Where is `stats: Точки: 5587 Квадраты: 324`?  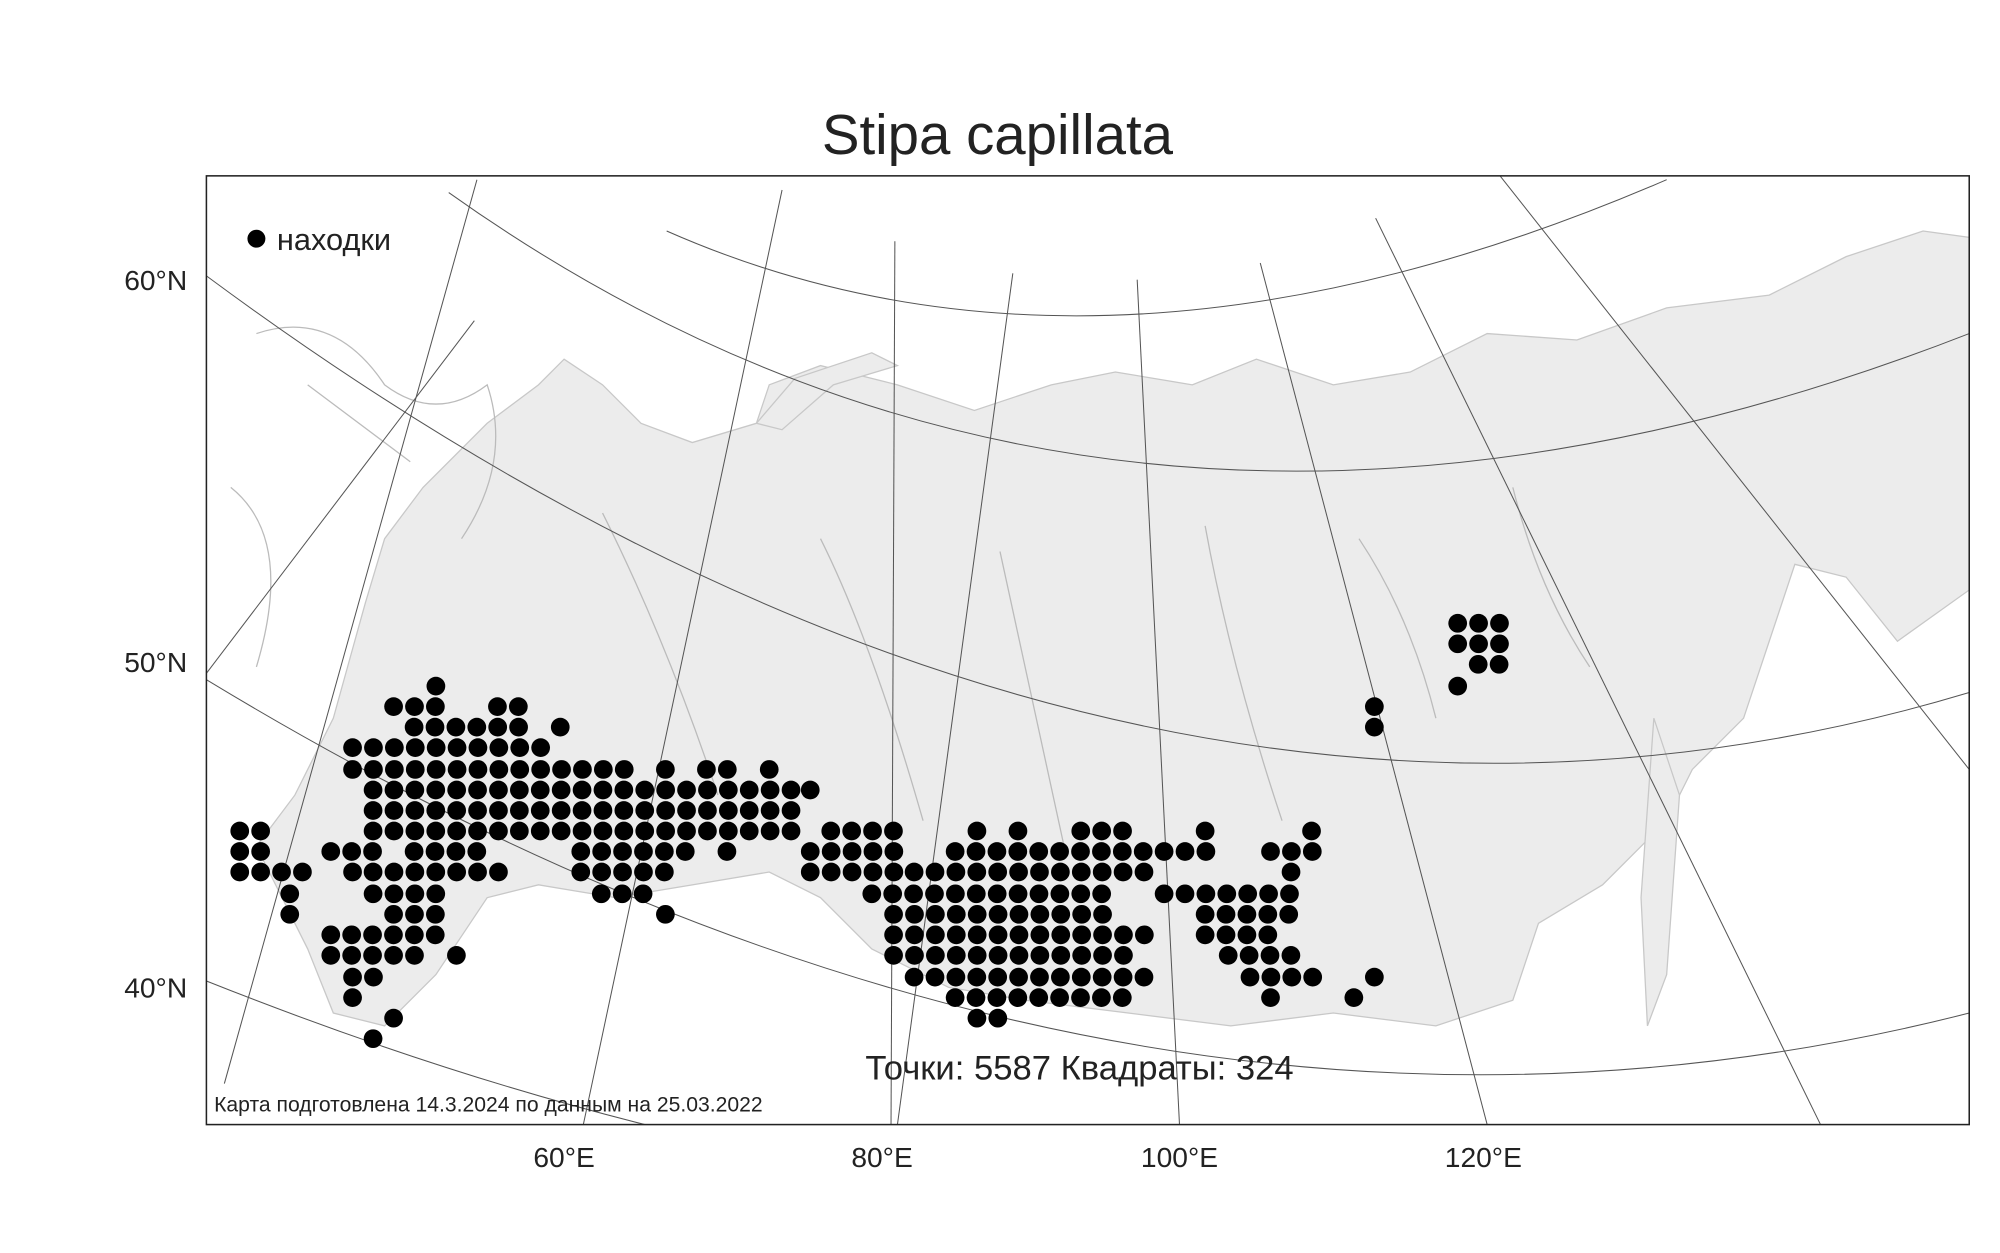
stats: Точки: 5587 Квадраты: 324 is located at coordinates (1079, 1069).